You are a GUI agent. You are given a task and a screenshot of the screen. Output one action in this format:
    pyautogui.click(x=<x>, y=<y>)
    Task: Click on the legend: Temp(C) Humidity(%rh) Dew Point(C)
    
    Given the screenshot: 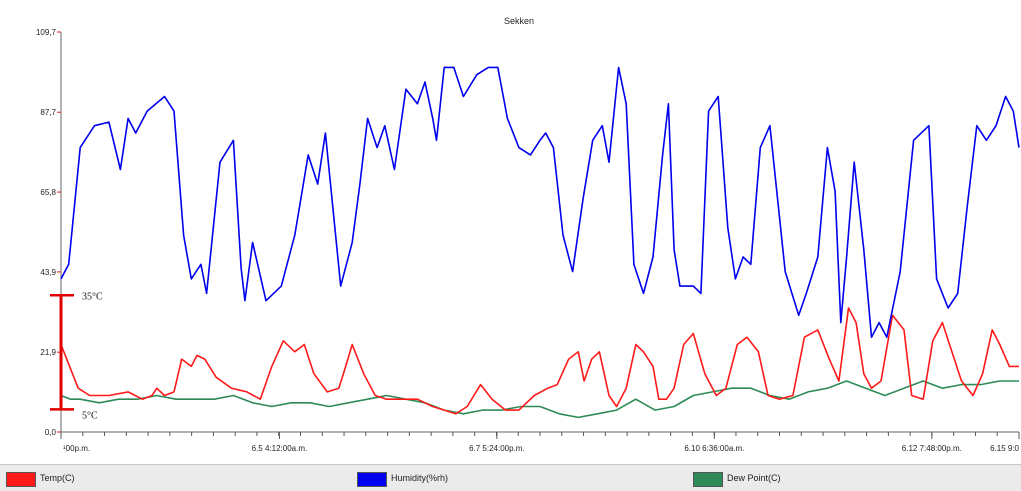 What is the action you would take?
    pyautogui.click(x=510, y=477)
    